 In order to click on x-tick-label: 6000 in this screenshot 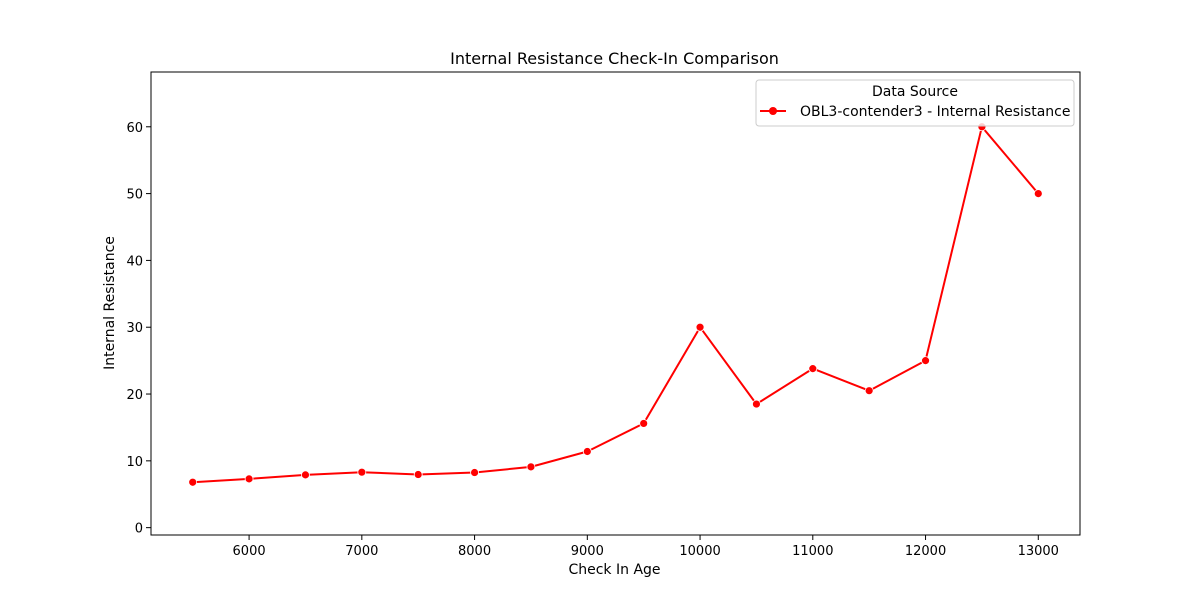, I will do `click(249, 551)`.